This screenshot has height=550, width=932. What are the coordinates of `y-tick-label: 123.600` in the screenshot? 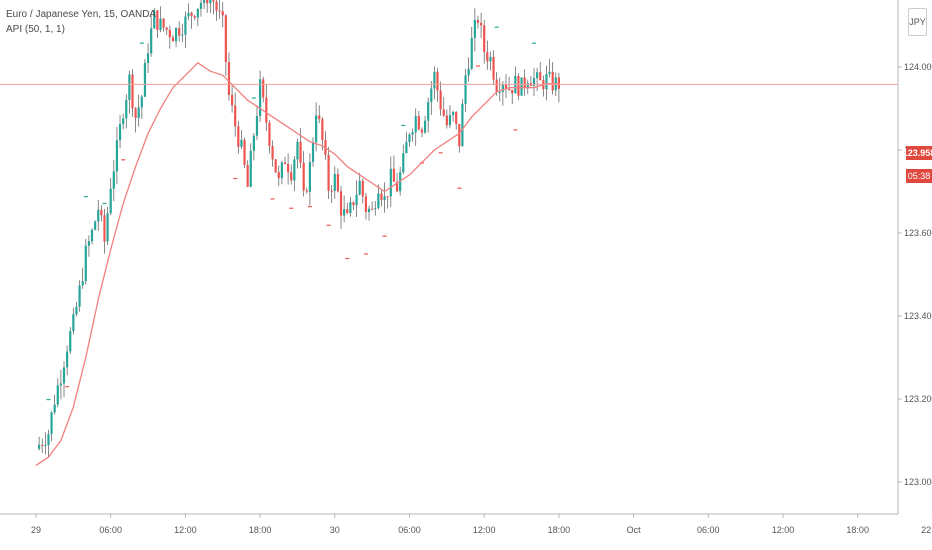 It's located at (918, 233).